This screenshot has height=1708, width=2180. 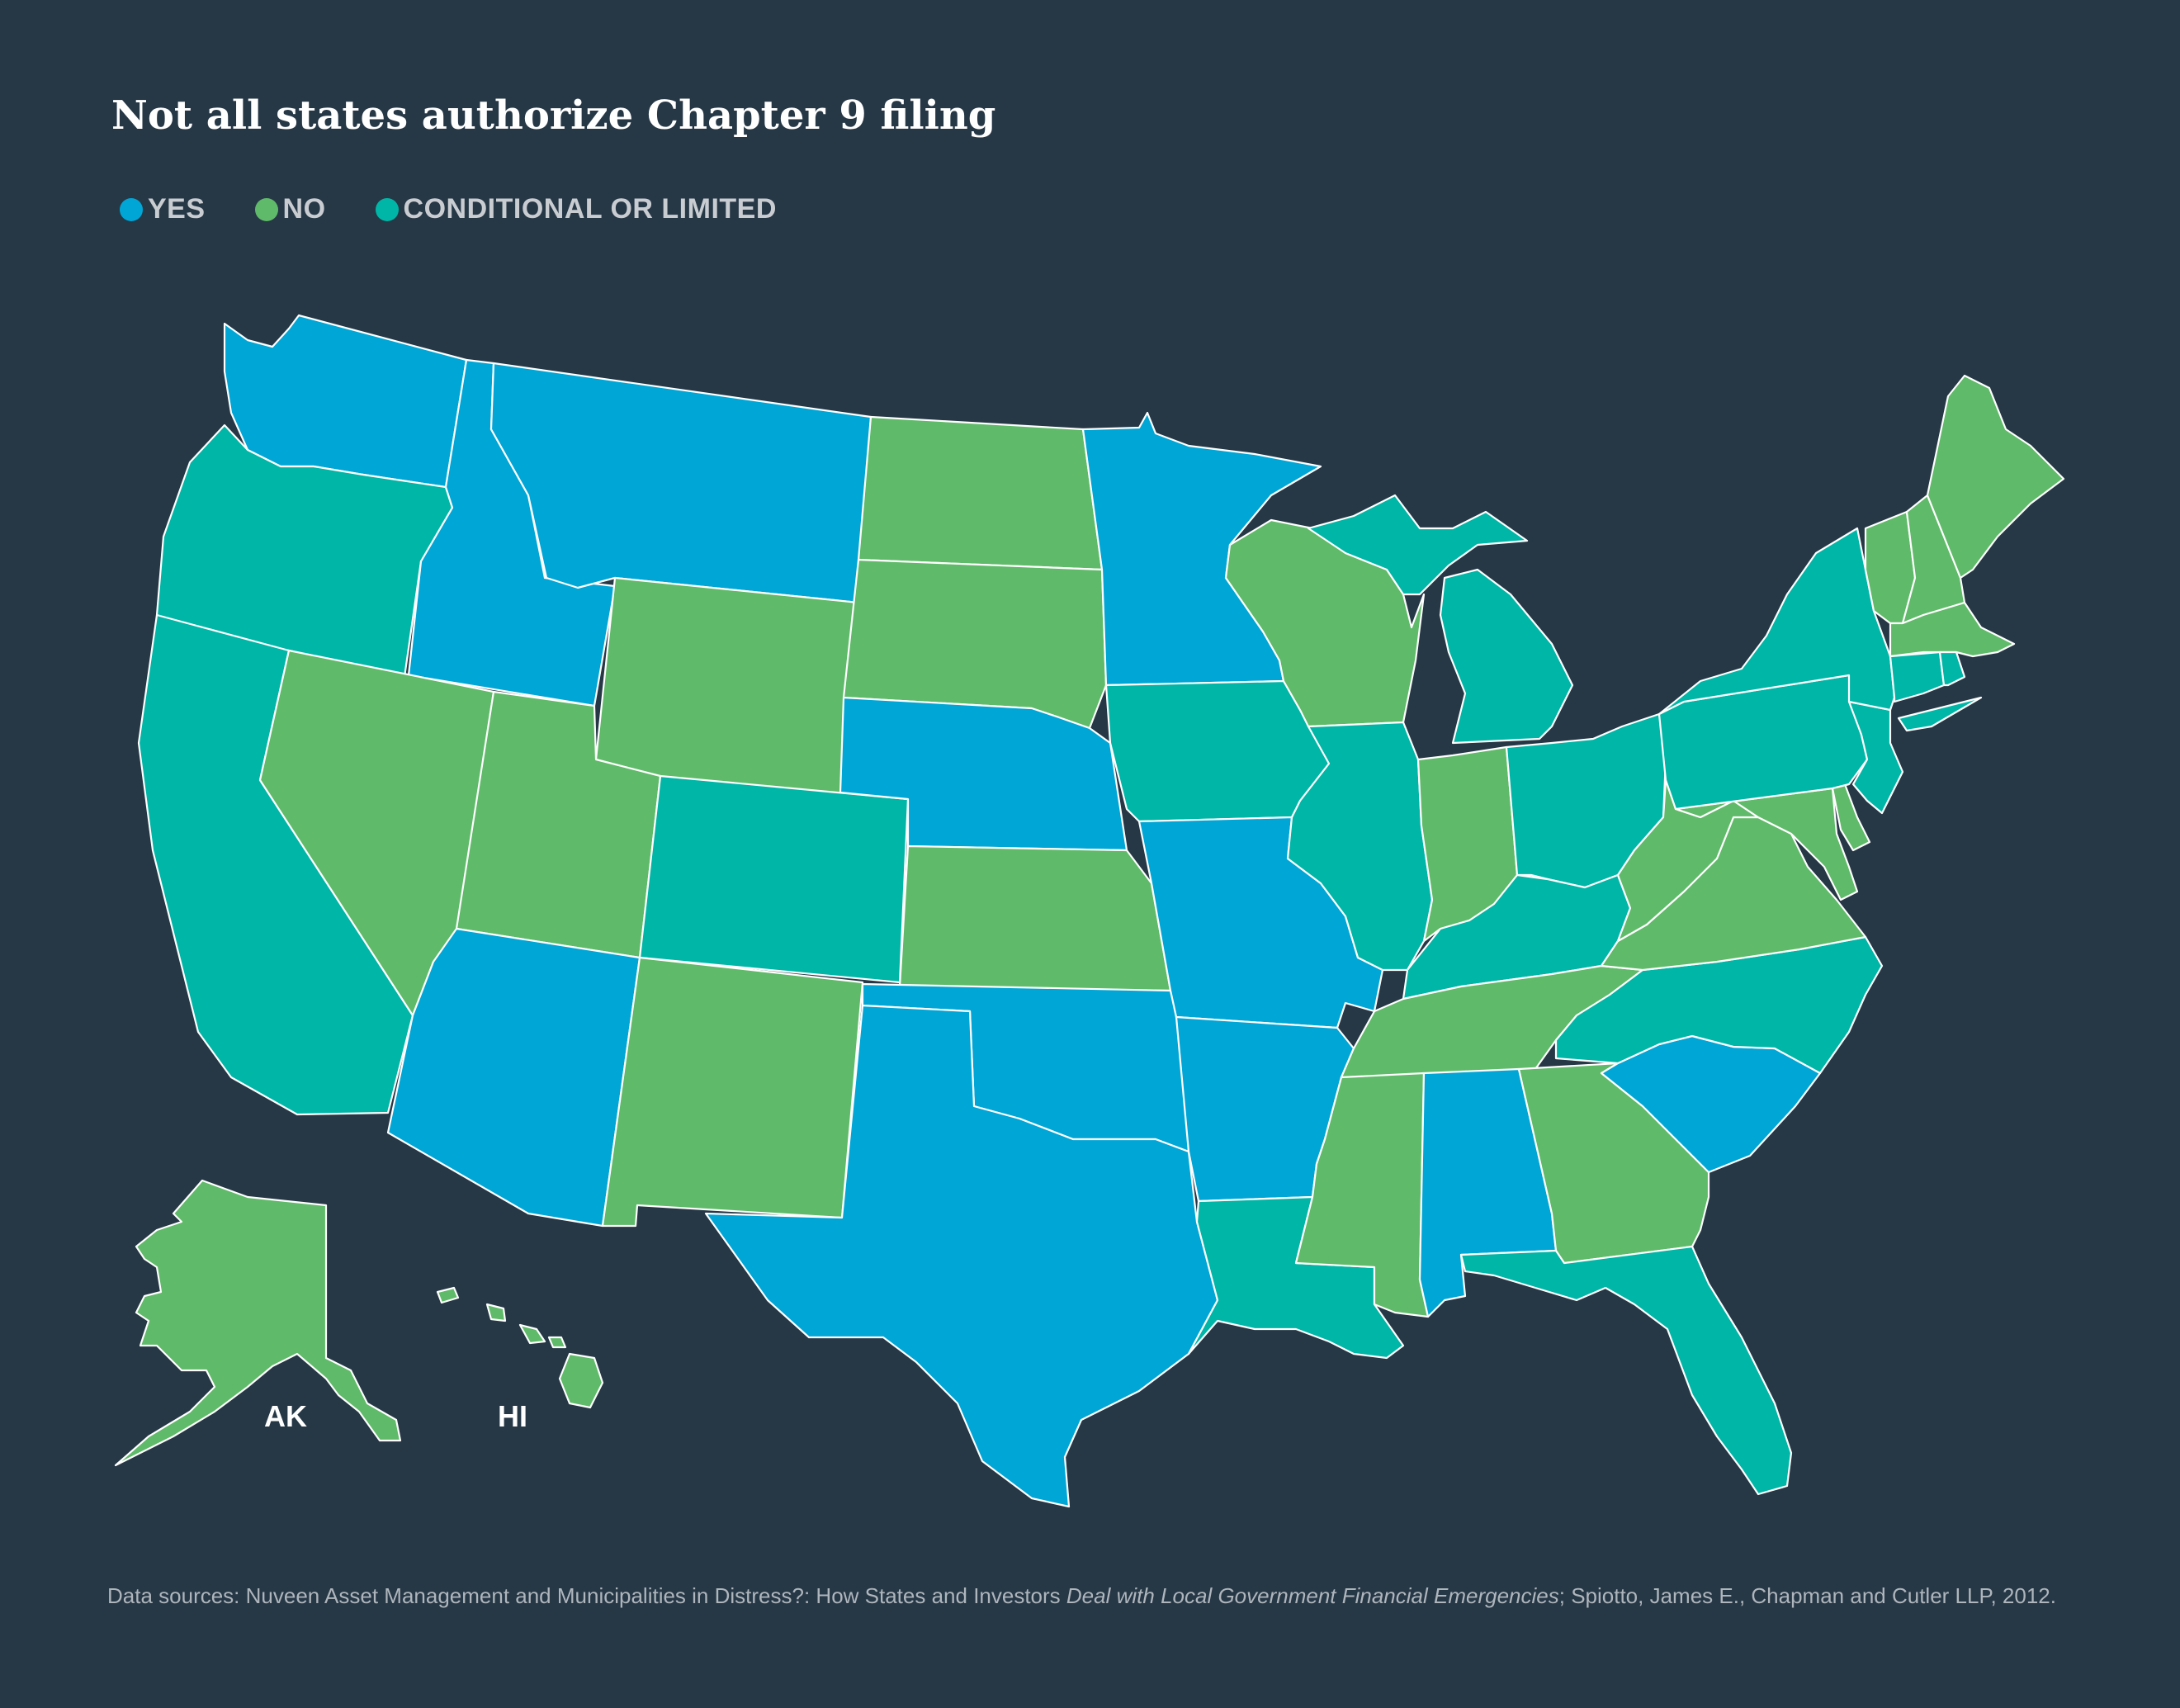 I want to click on legend-swatch-conditional, so click(x=387, y=209).